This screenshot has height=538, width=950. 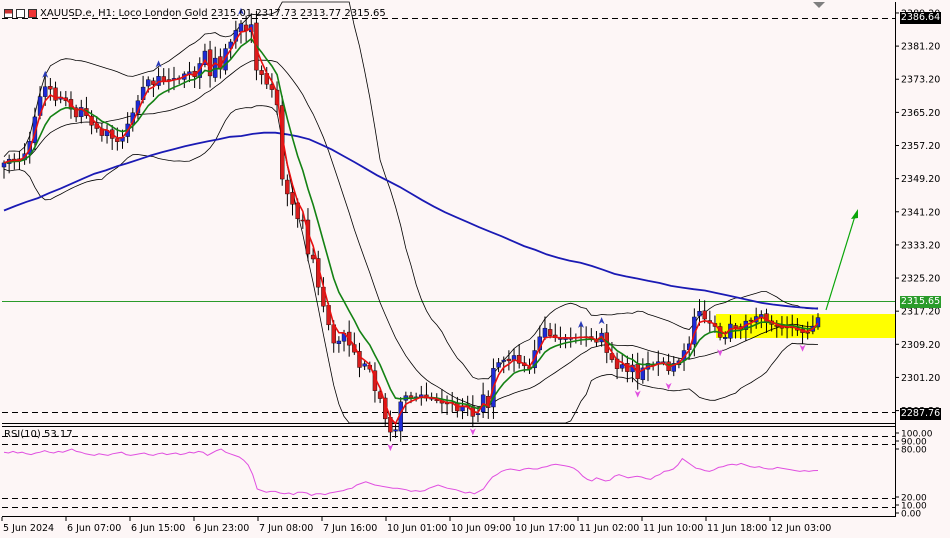 What do you see at coordinates (481, 528) in the screenshot?
I see `x-tick-label: 10 Jun 09:00` at bounding box center [481, 528].